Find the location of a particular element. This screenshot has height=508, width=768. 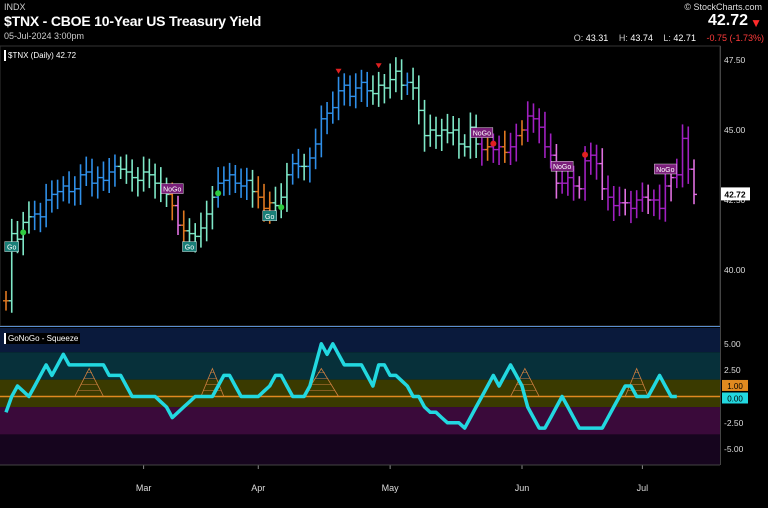

oscillator-tick-label: 5.00 is located at coordinates (732, 344).